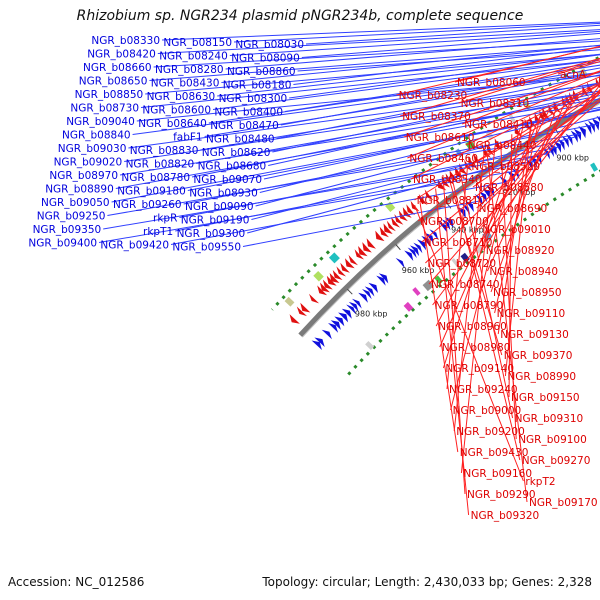  What do you see at coordinates (155, 178) in the screenshot?
I see `forward-gene-label: NGR_b08780` at bounding box center [155, 178].